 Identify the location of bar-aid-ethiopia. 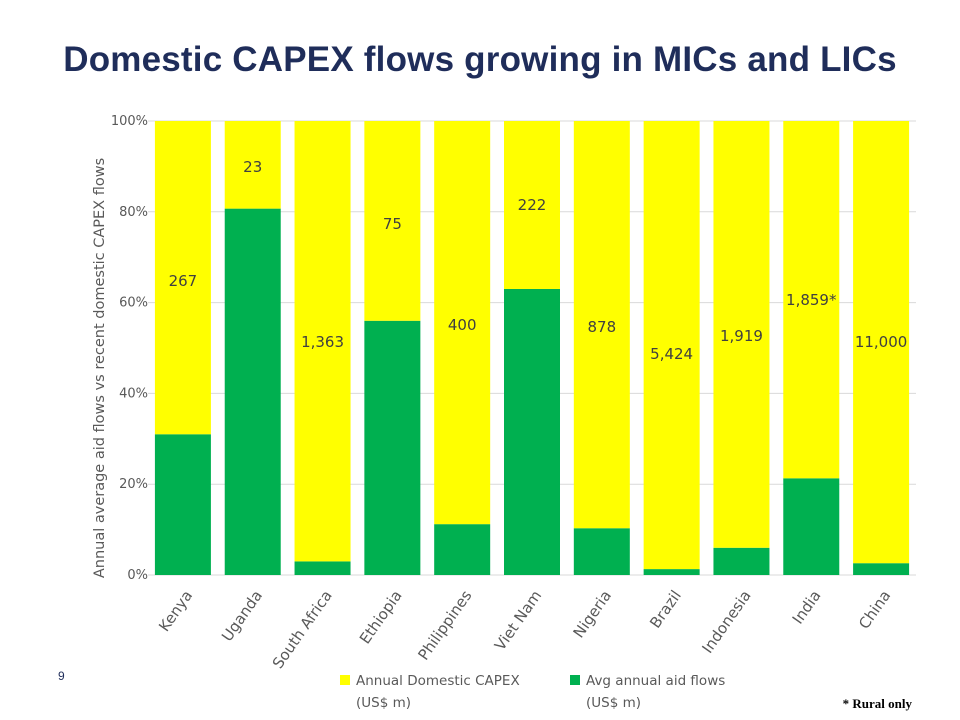
(392, 447).